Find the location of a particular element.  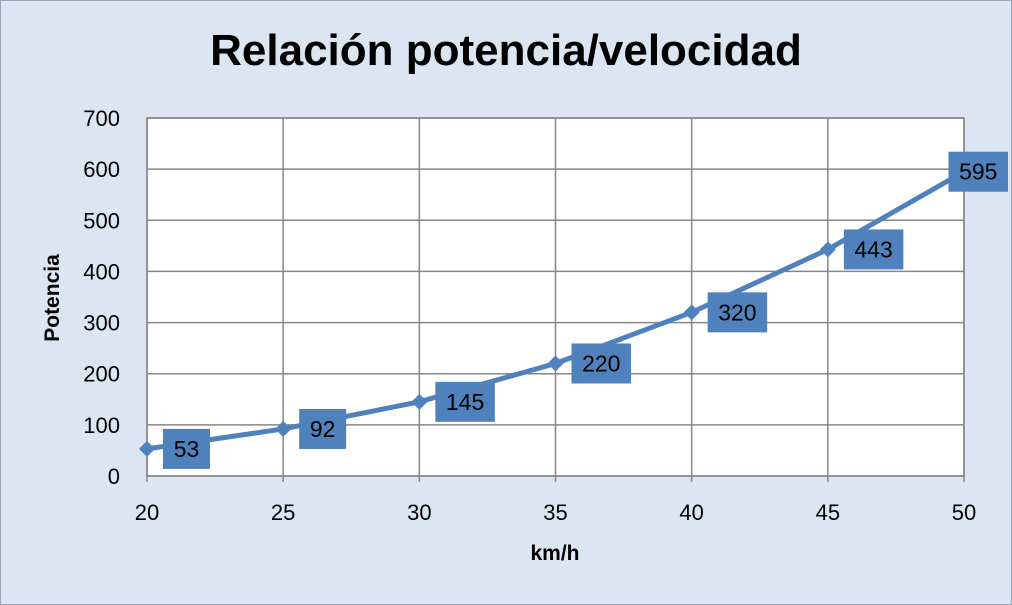

x-tick-label: 30 is located at coordinates (419, 512).